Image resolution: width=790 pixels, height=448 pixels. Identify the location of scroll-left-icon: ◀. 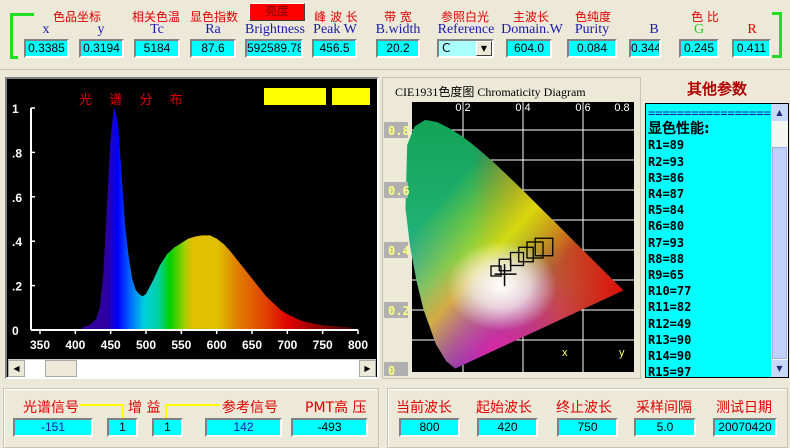
(16, 368).